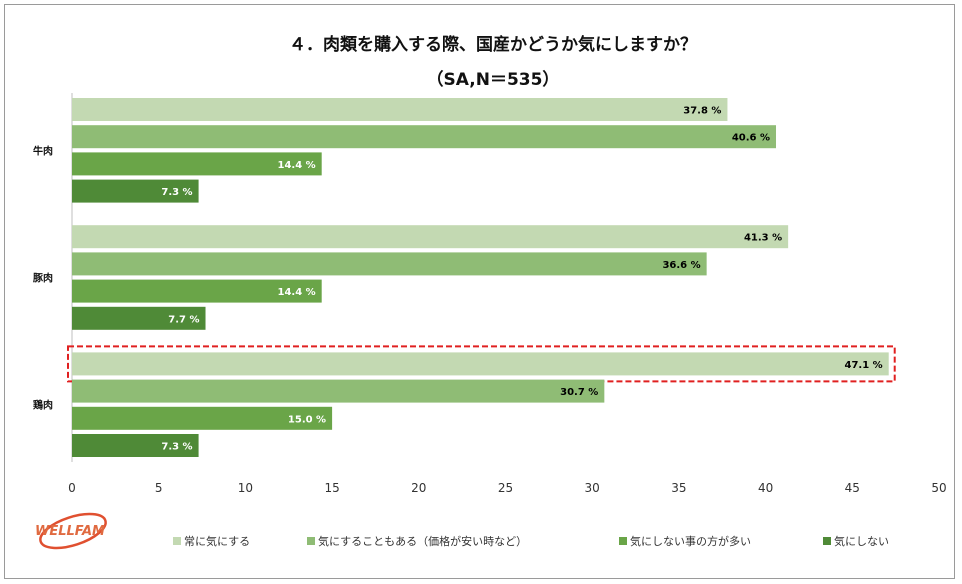  I want to click on logo-swoosh, so click(73, 531).